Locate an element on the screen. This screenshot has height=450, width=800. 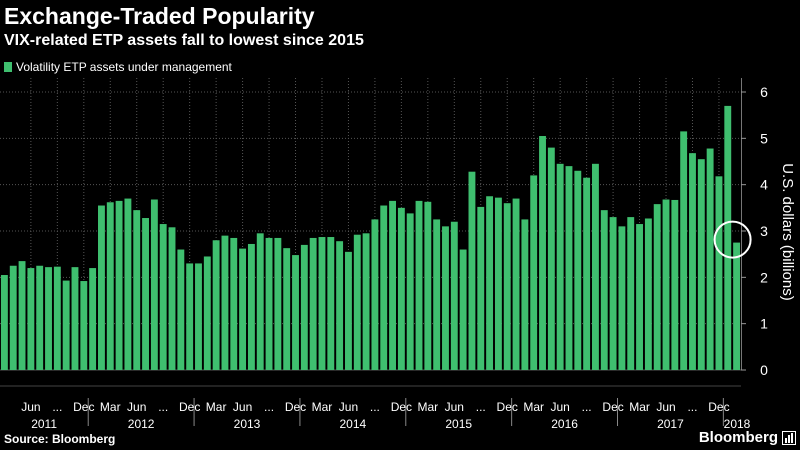
legend: Volatility ETP assets under management is located at coordinates (118, 67).